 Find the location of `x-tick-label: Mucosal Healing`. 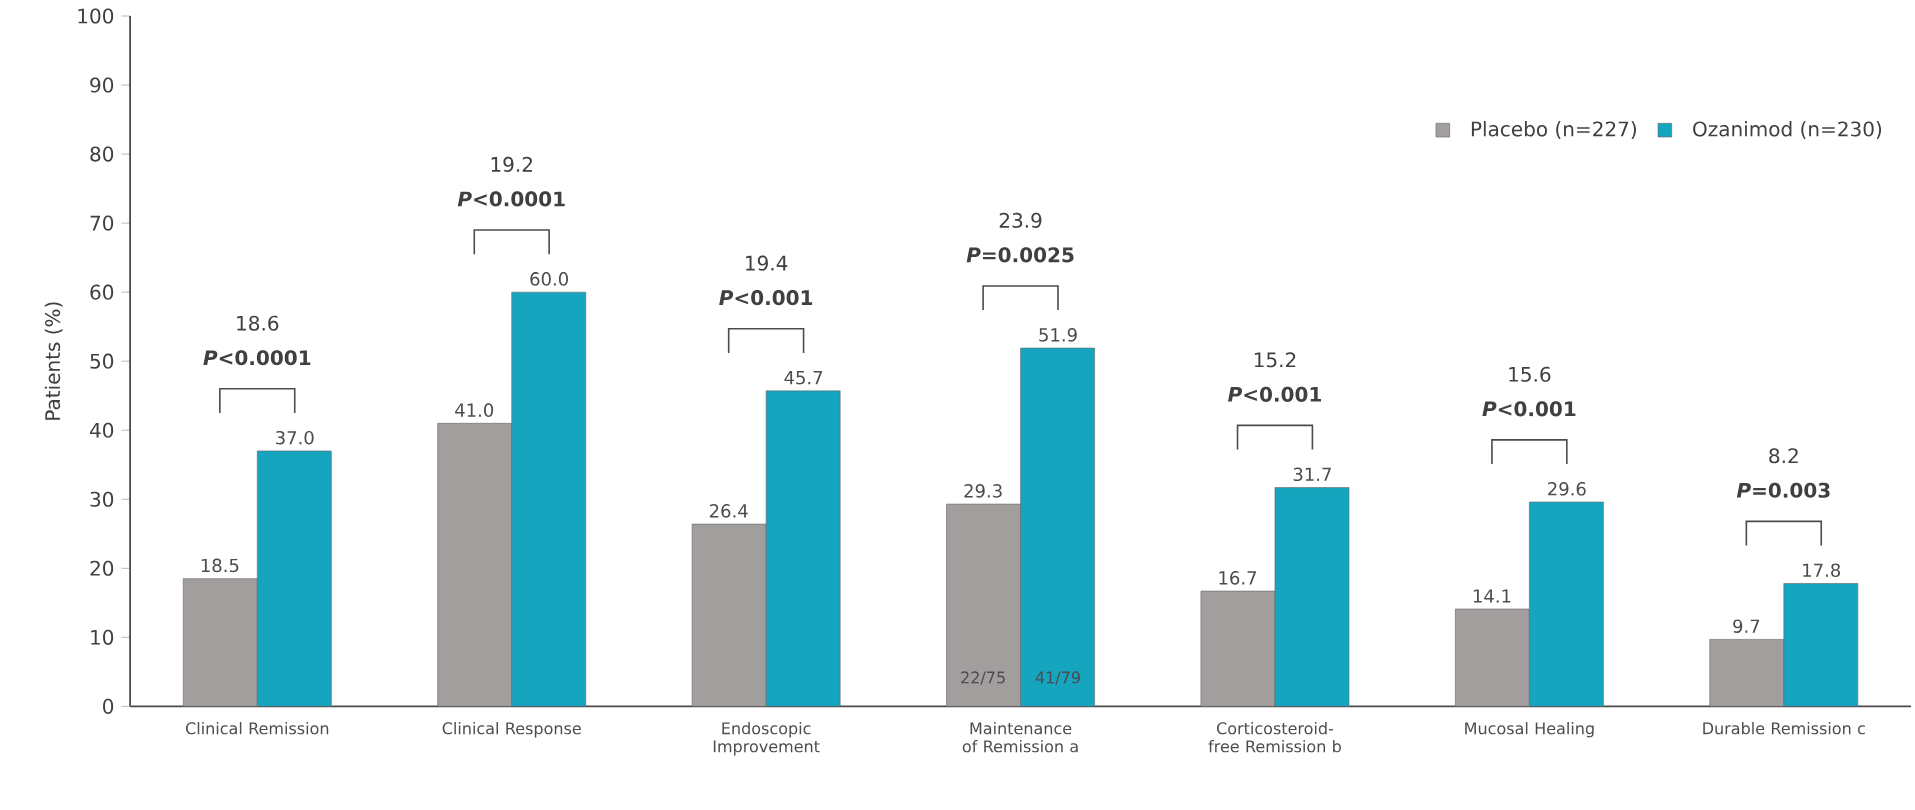

x-tick-label: Mucosal Healing is located at coordinates (1529, 729).